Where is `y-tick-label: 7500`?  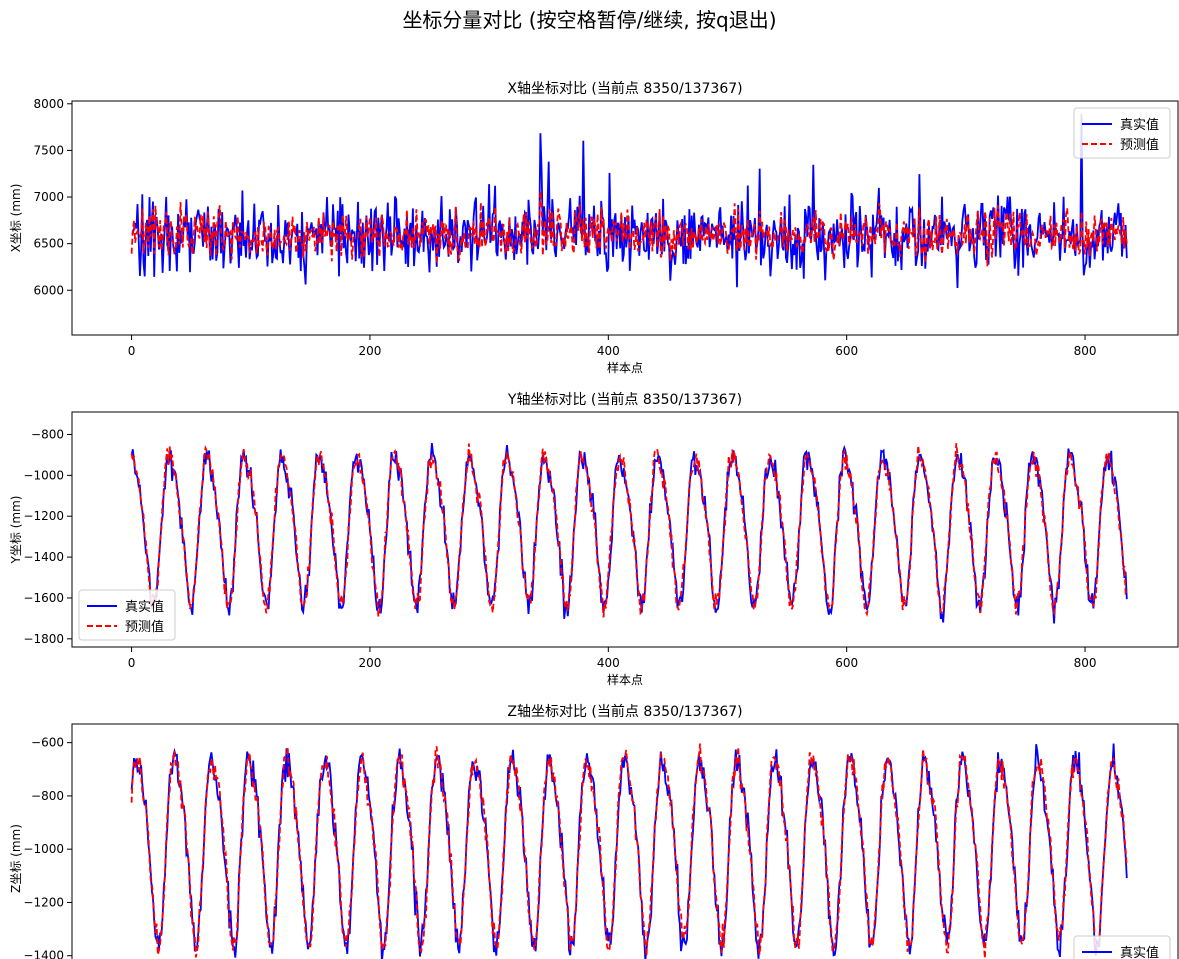
y-tick-label: 7500 is located at coordinates (48, 150).